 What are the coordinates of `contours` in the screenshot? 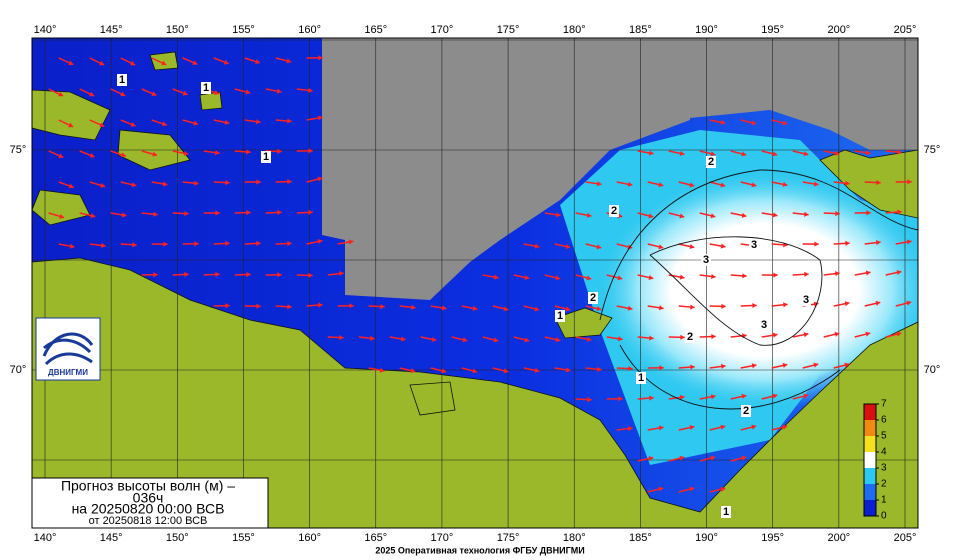 It's located at (758, 289).